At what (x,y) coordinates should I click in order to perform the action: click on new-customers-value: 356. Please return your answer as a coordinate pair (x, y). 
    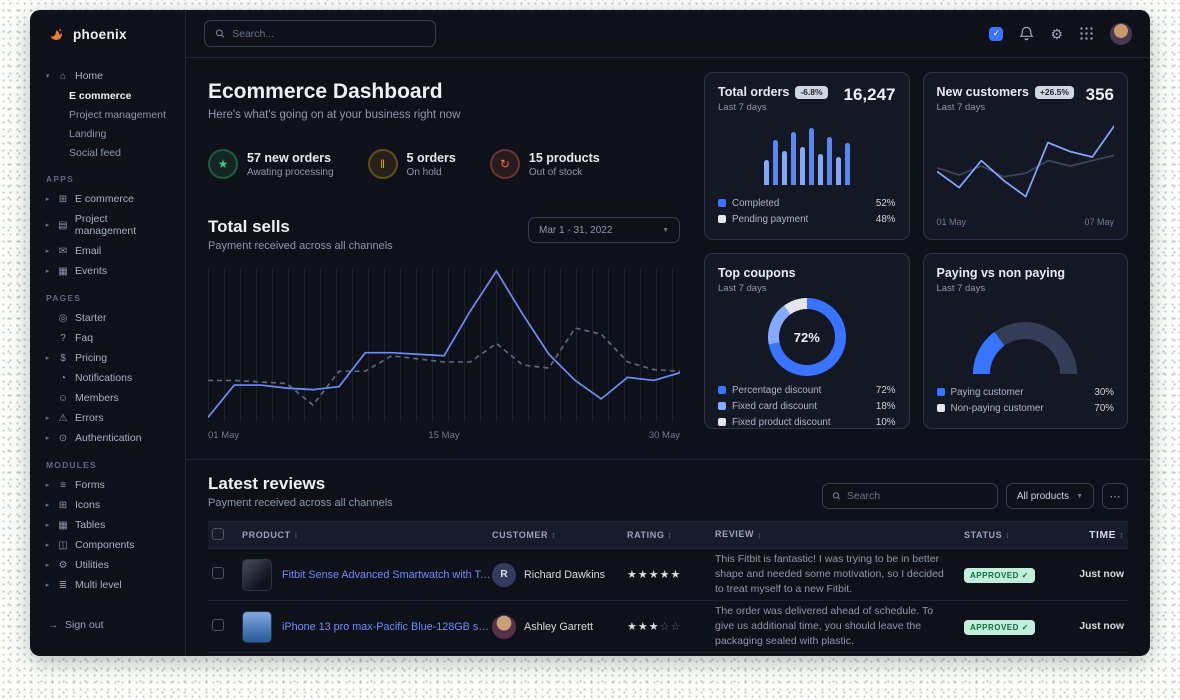
    Looking at the image, I should click on (1099, 94).